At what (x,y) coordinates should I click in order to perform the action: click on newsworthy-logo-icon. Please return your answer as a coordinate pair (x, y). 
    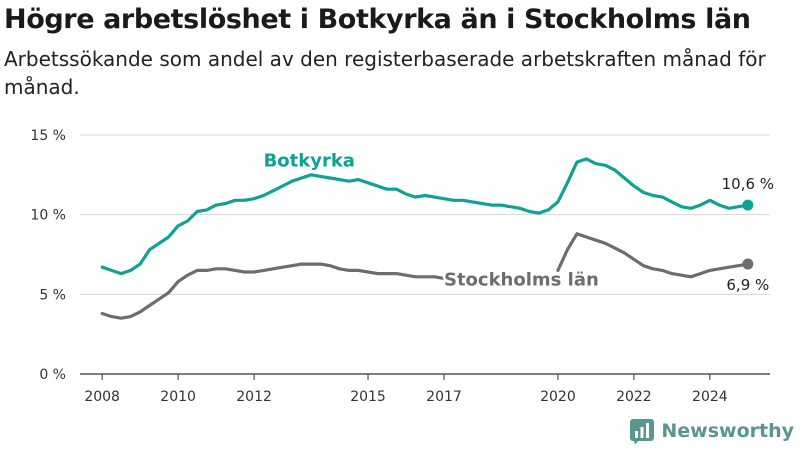
    Looking at the image, I should click on (642, 431).